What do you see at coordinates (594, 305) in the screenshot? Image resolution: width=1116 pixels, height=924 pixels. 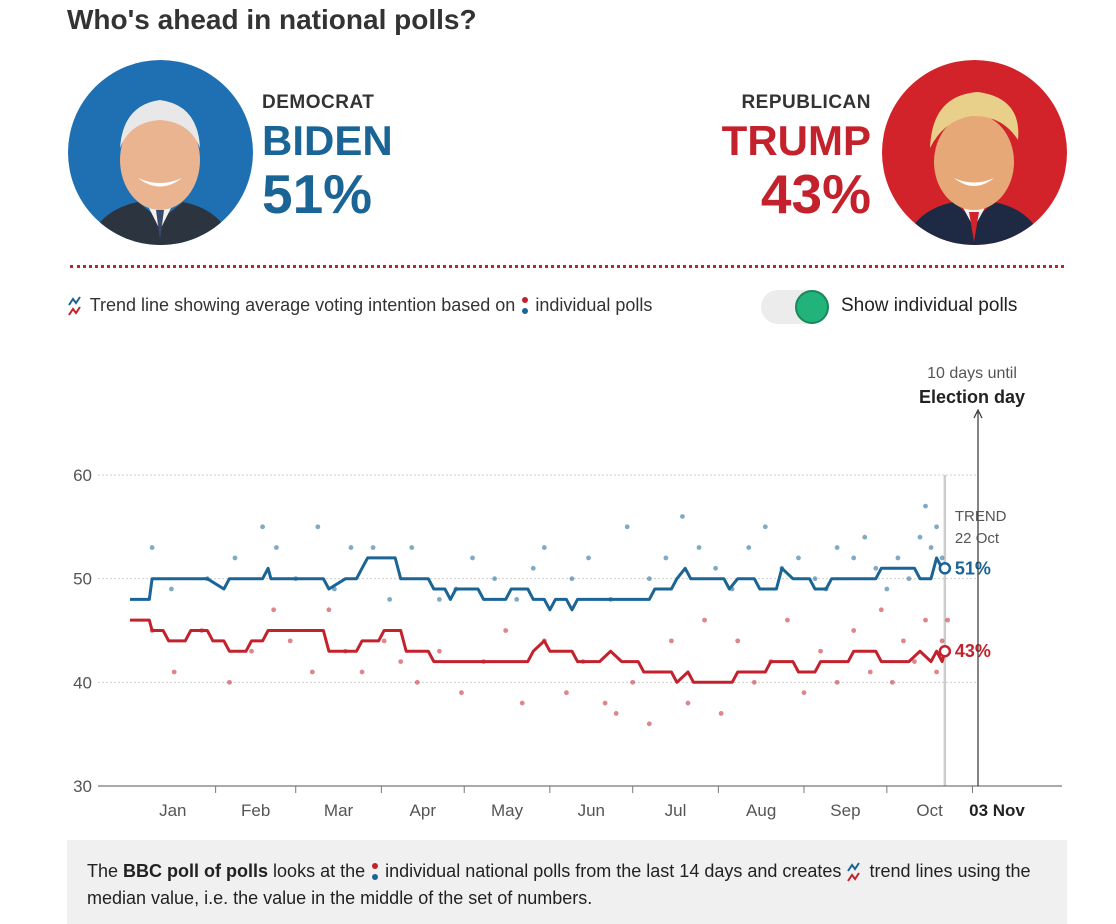 I see `legend-text-b: individual polls` at bounding box center [594, 305].